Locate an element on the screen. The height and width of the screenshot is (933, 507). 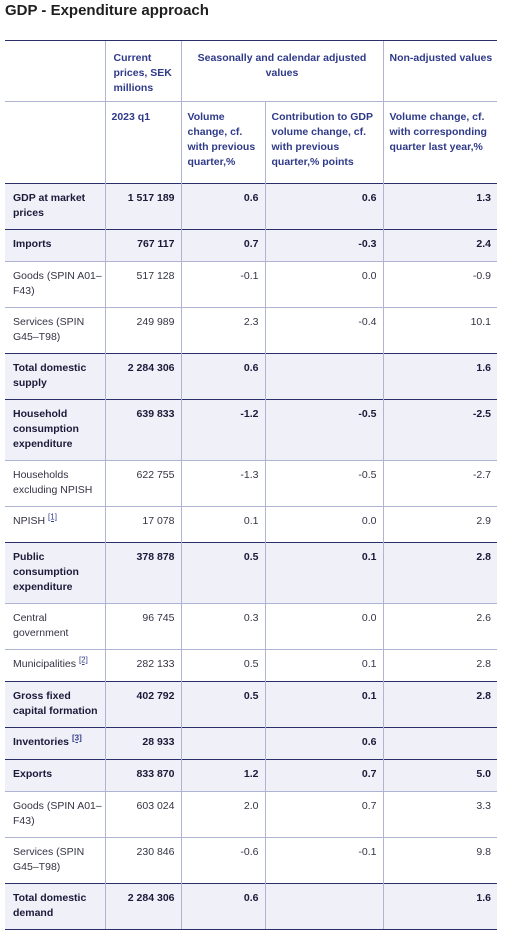
cell-value: 96 745 is located at coordinates (142, 626).